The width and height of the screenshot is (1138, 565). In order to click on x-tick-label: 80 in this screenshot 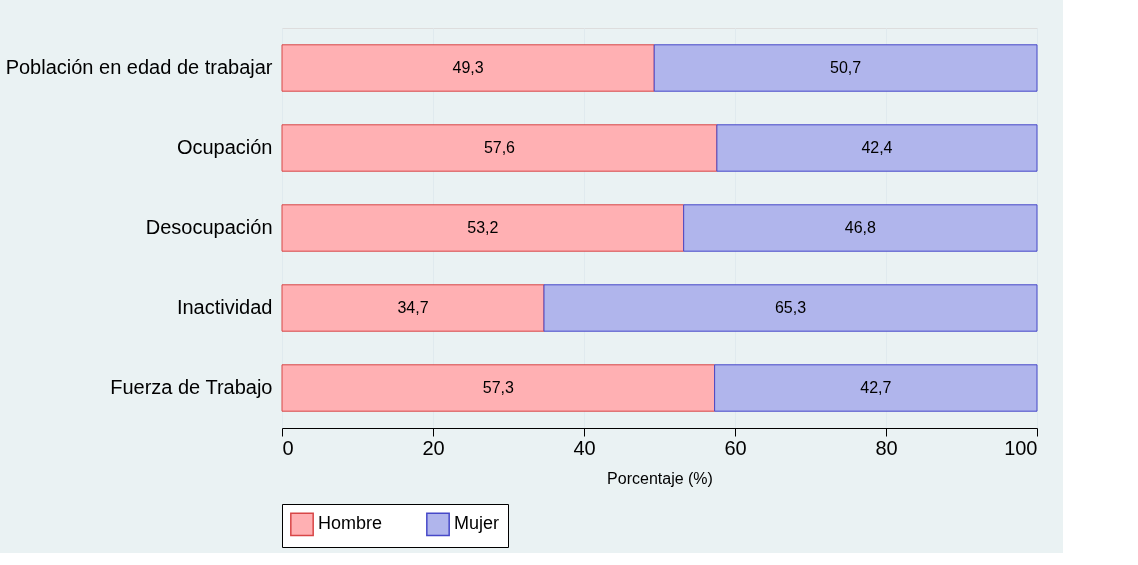, I will do `click(886, 447)`.